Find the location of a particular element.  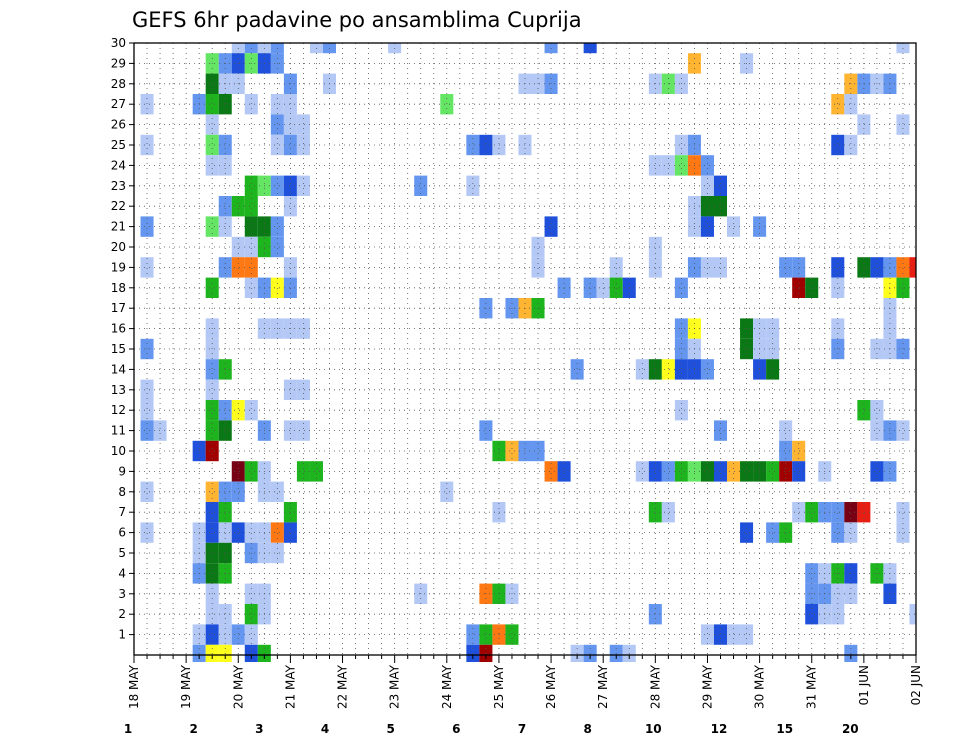

y-tick-label: 7 is located at coordinates (122, 512).